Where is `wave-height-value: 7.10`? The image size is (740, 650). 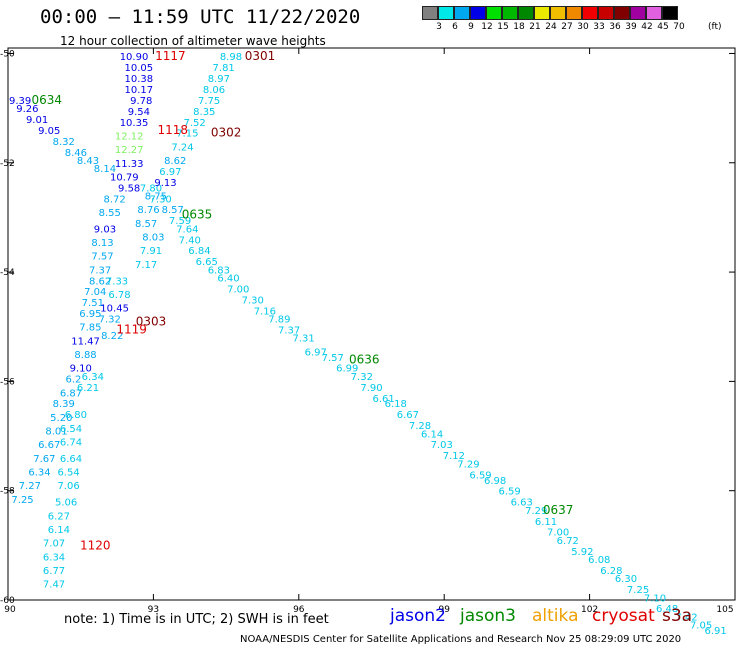
wave-height-value: 7.10 is located at coordinates (655, 598).